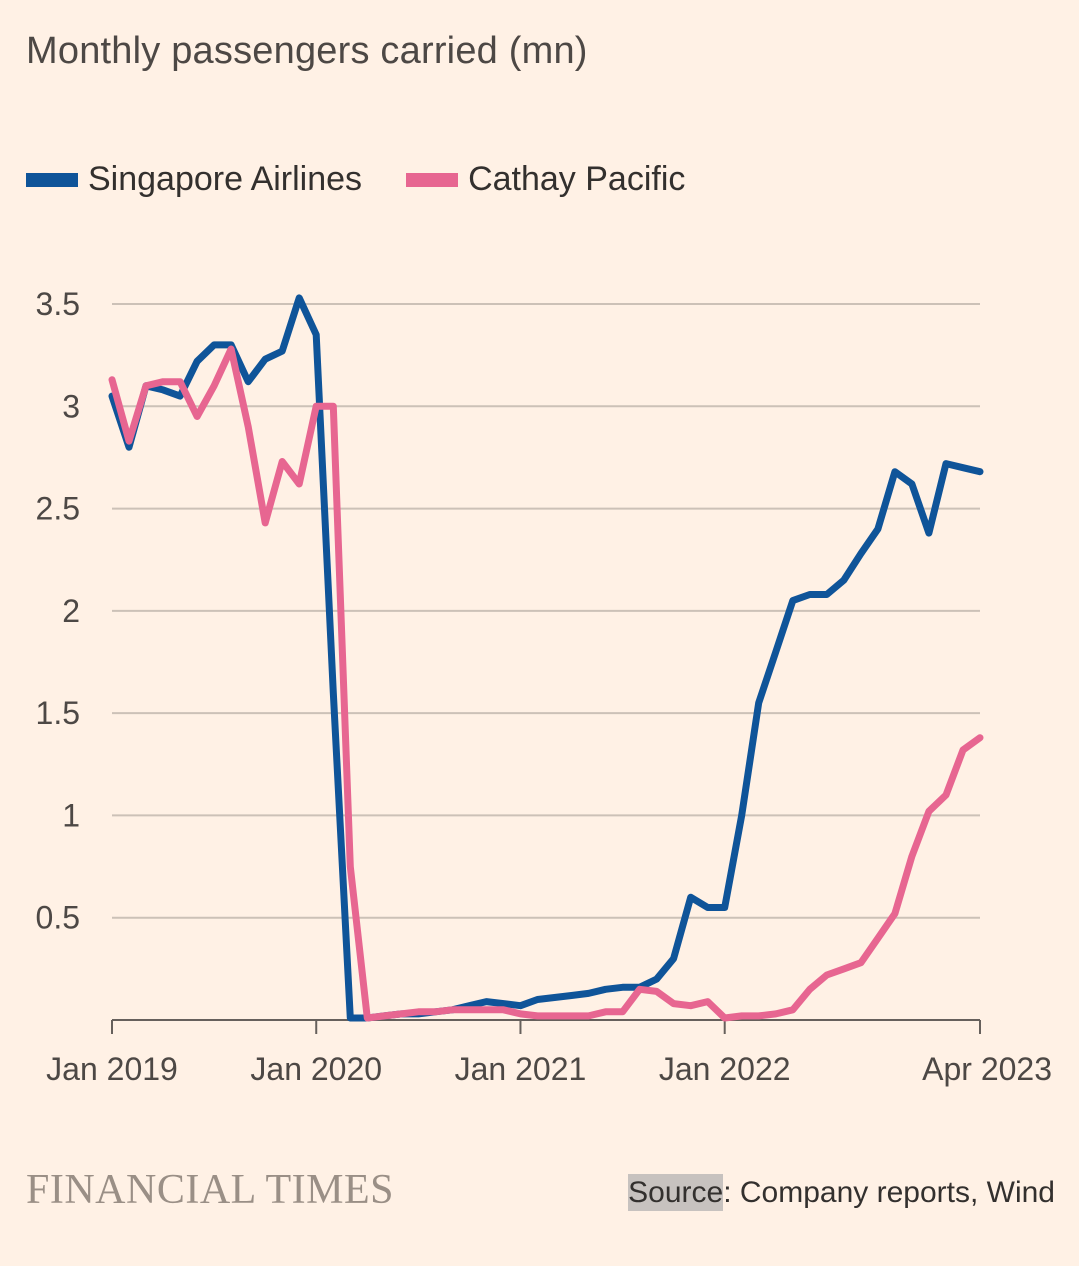 This screenshot has height=1266, width=1079. What do you see at coordinates (521, 1069) in the screenshot?
I see `x-tick-label: Jan 2021` at bounding box center [521, 1069].